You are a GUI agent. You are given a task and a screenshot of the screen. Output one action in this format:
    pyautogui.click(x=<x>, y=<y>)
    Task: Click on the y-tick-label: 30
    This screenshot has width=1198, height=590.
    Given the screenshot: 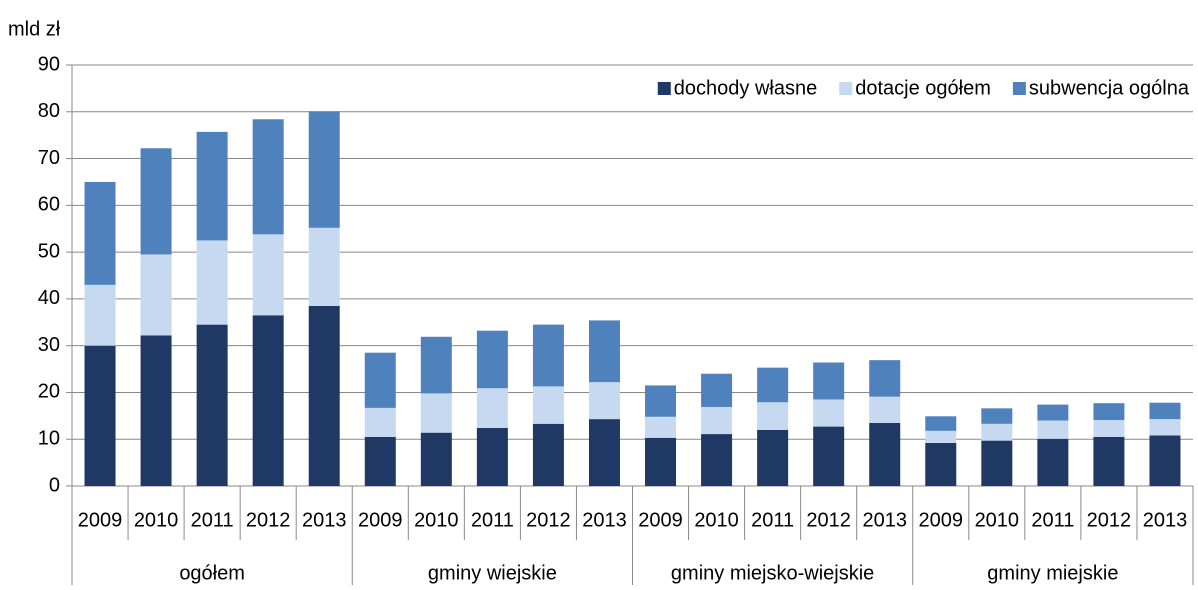 What is the action you would take?
    pyautogui.click(x=49, y=345)
    